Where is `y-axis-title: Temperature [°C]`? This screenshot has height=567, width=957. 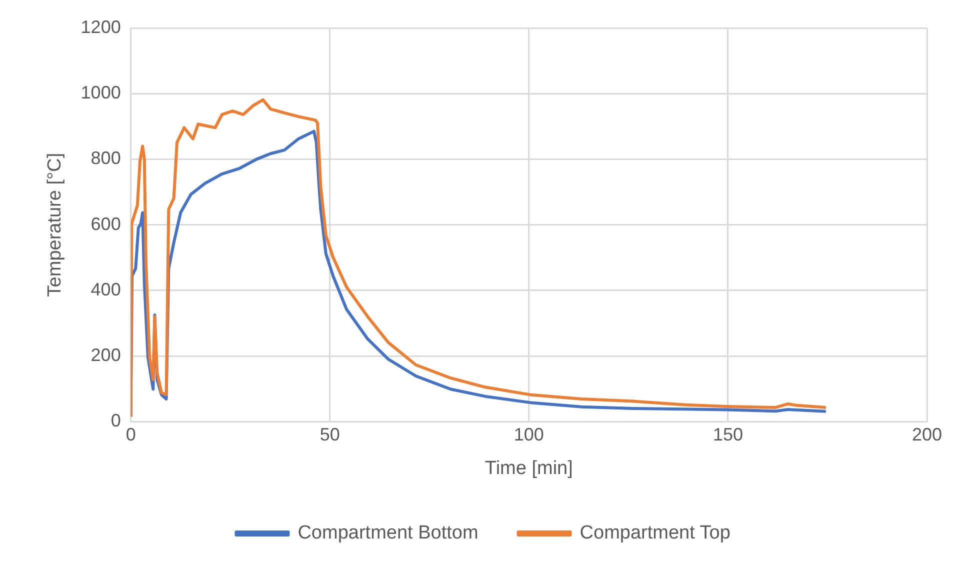 y-axis-title: Temperature [°C] is located at coordinates (55, 224).